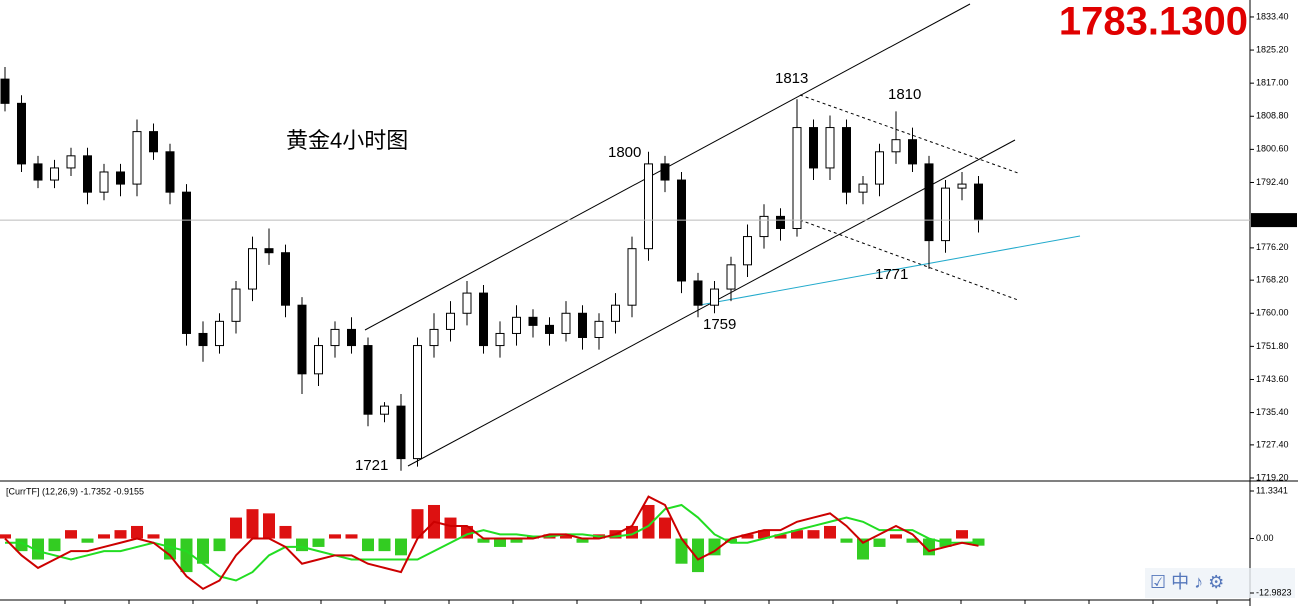 This screenshot has width=1298, height=611. I want to click on y-tick-label: 0.00, so click(1265, 538).